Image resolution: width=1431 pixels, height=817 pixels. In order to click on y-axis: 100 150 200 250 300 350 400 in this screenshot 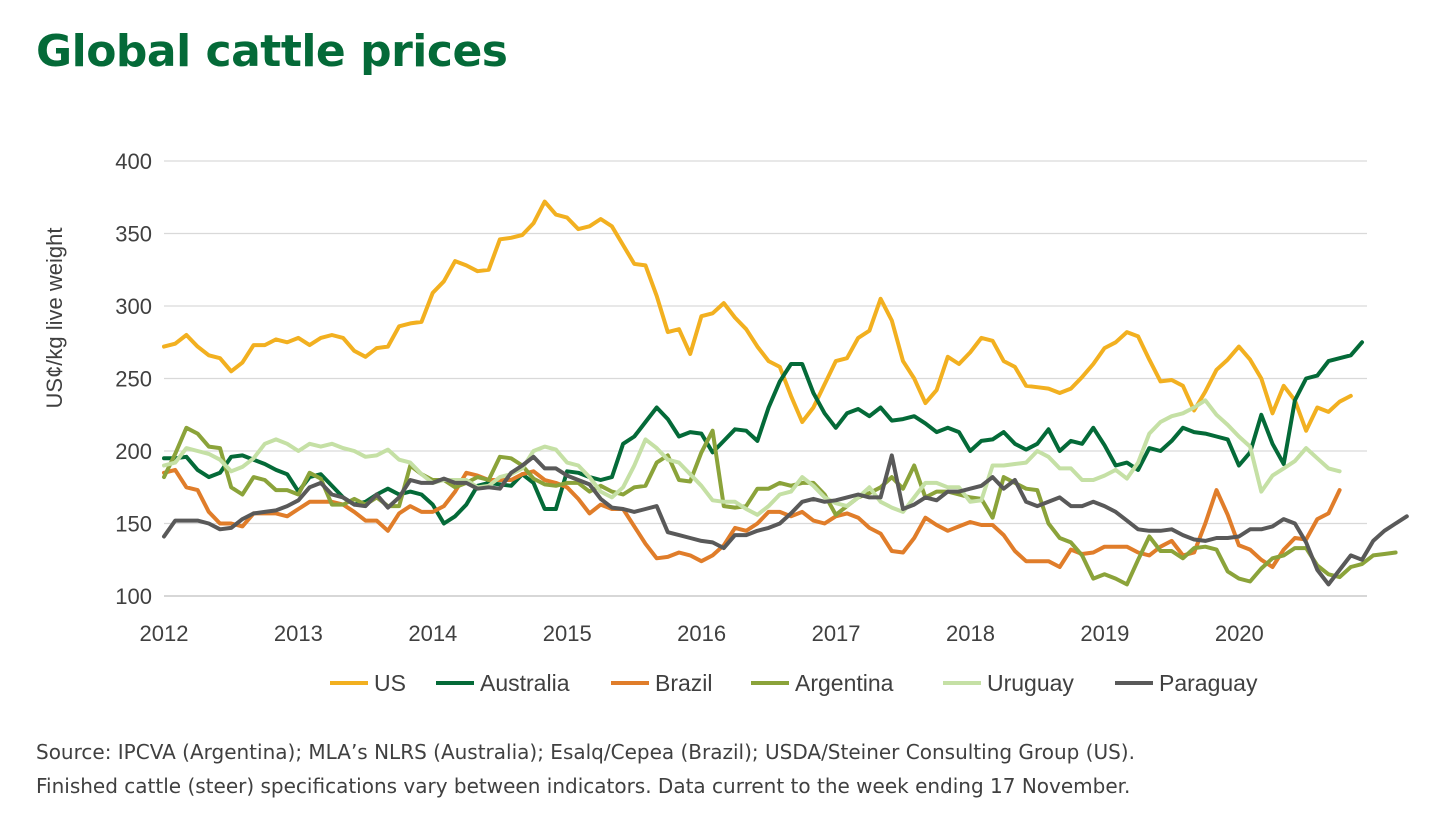, I will do `click(133, 379)`.